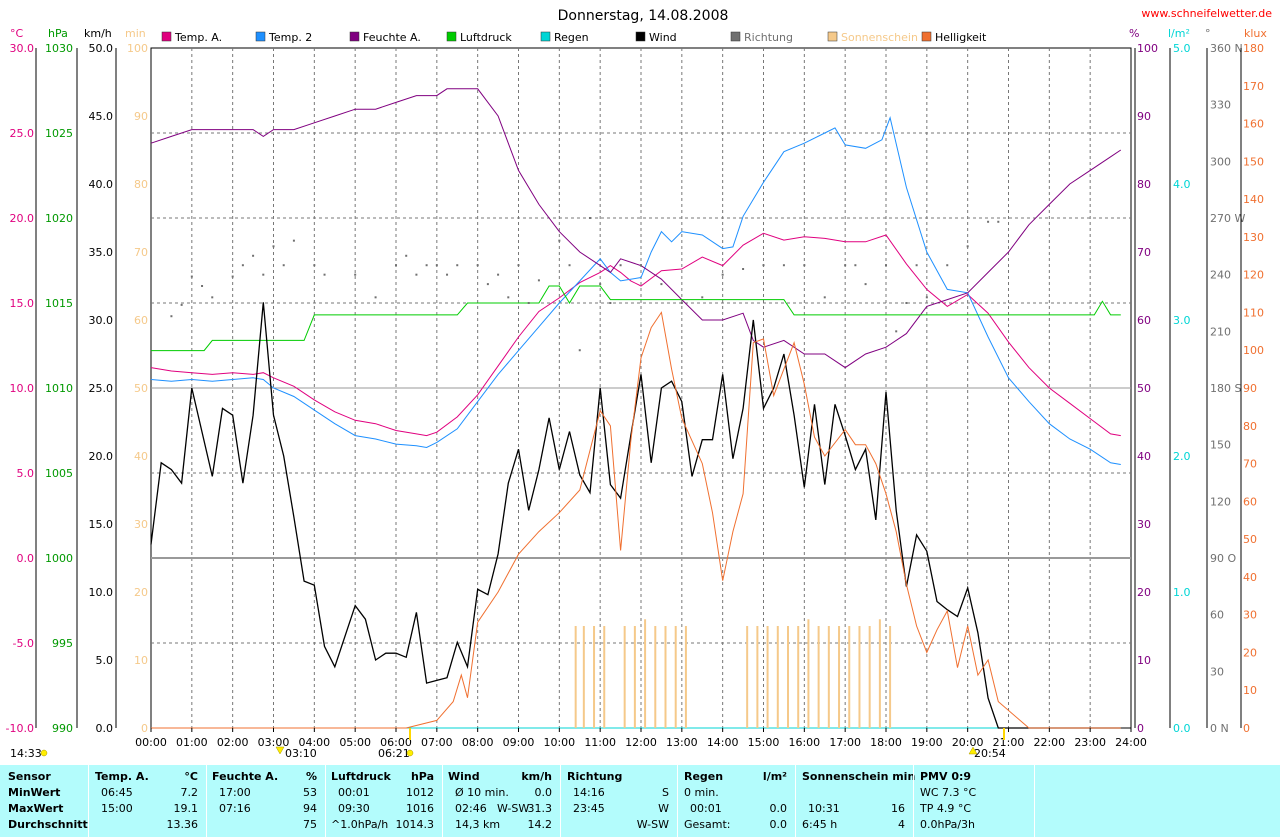  I want to click on x-tick-label: 22:00, so click(1049, 742).